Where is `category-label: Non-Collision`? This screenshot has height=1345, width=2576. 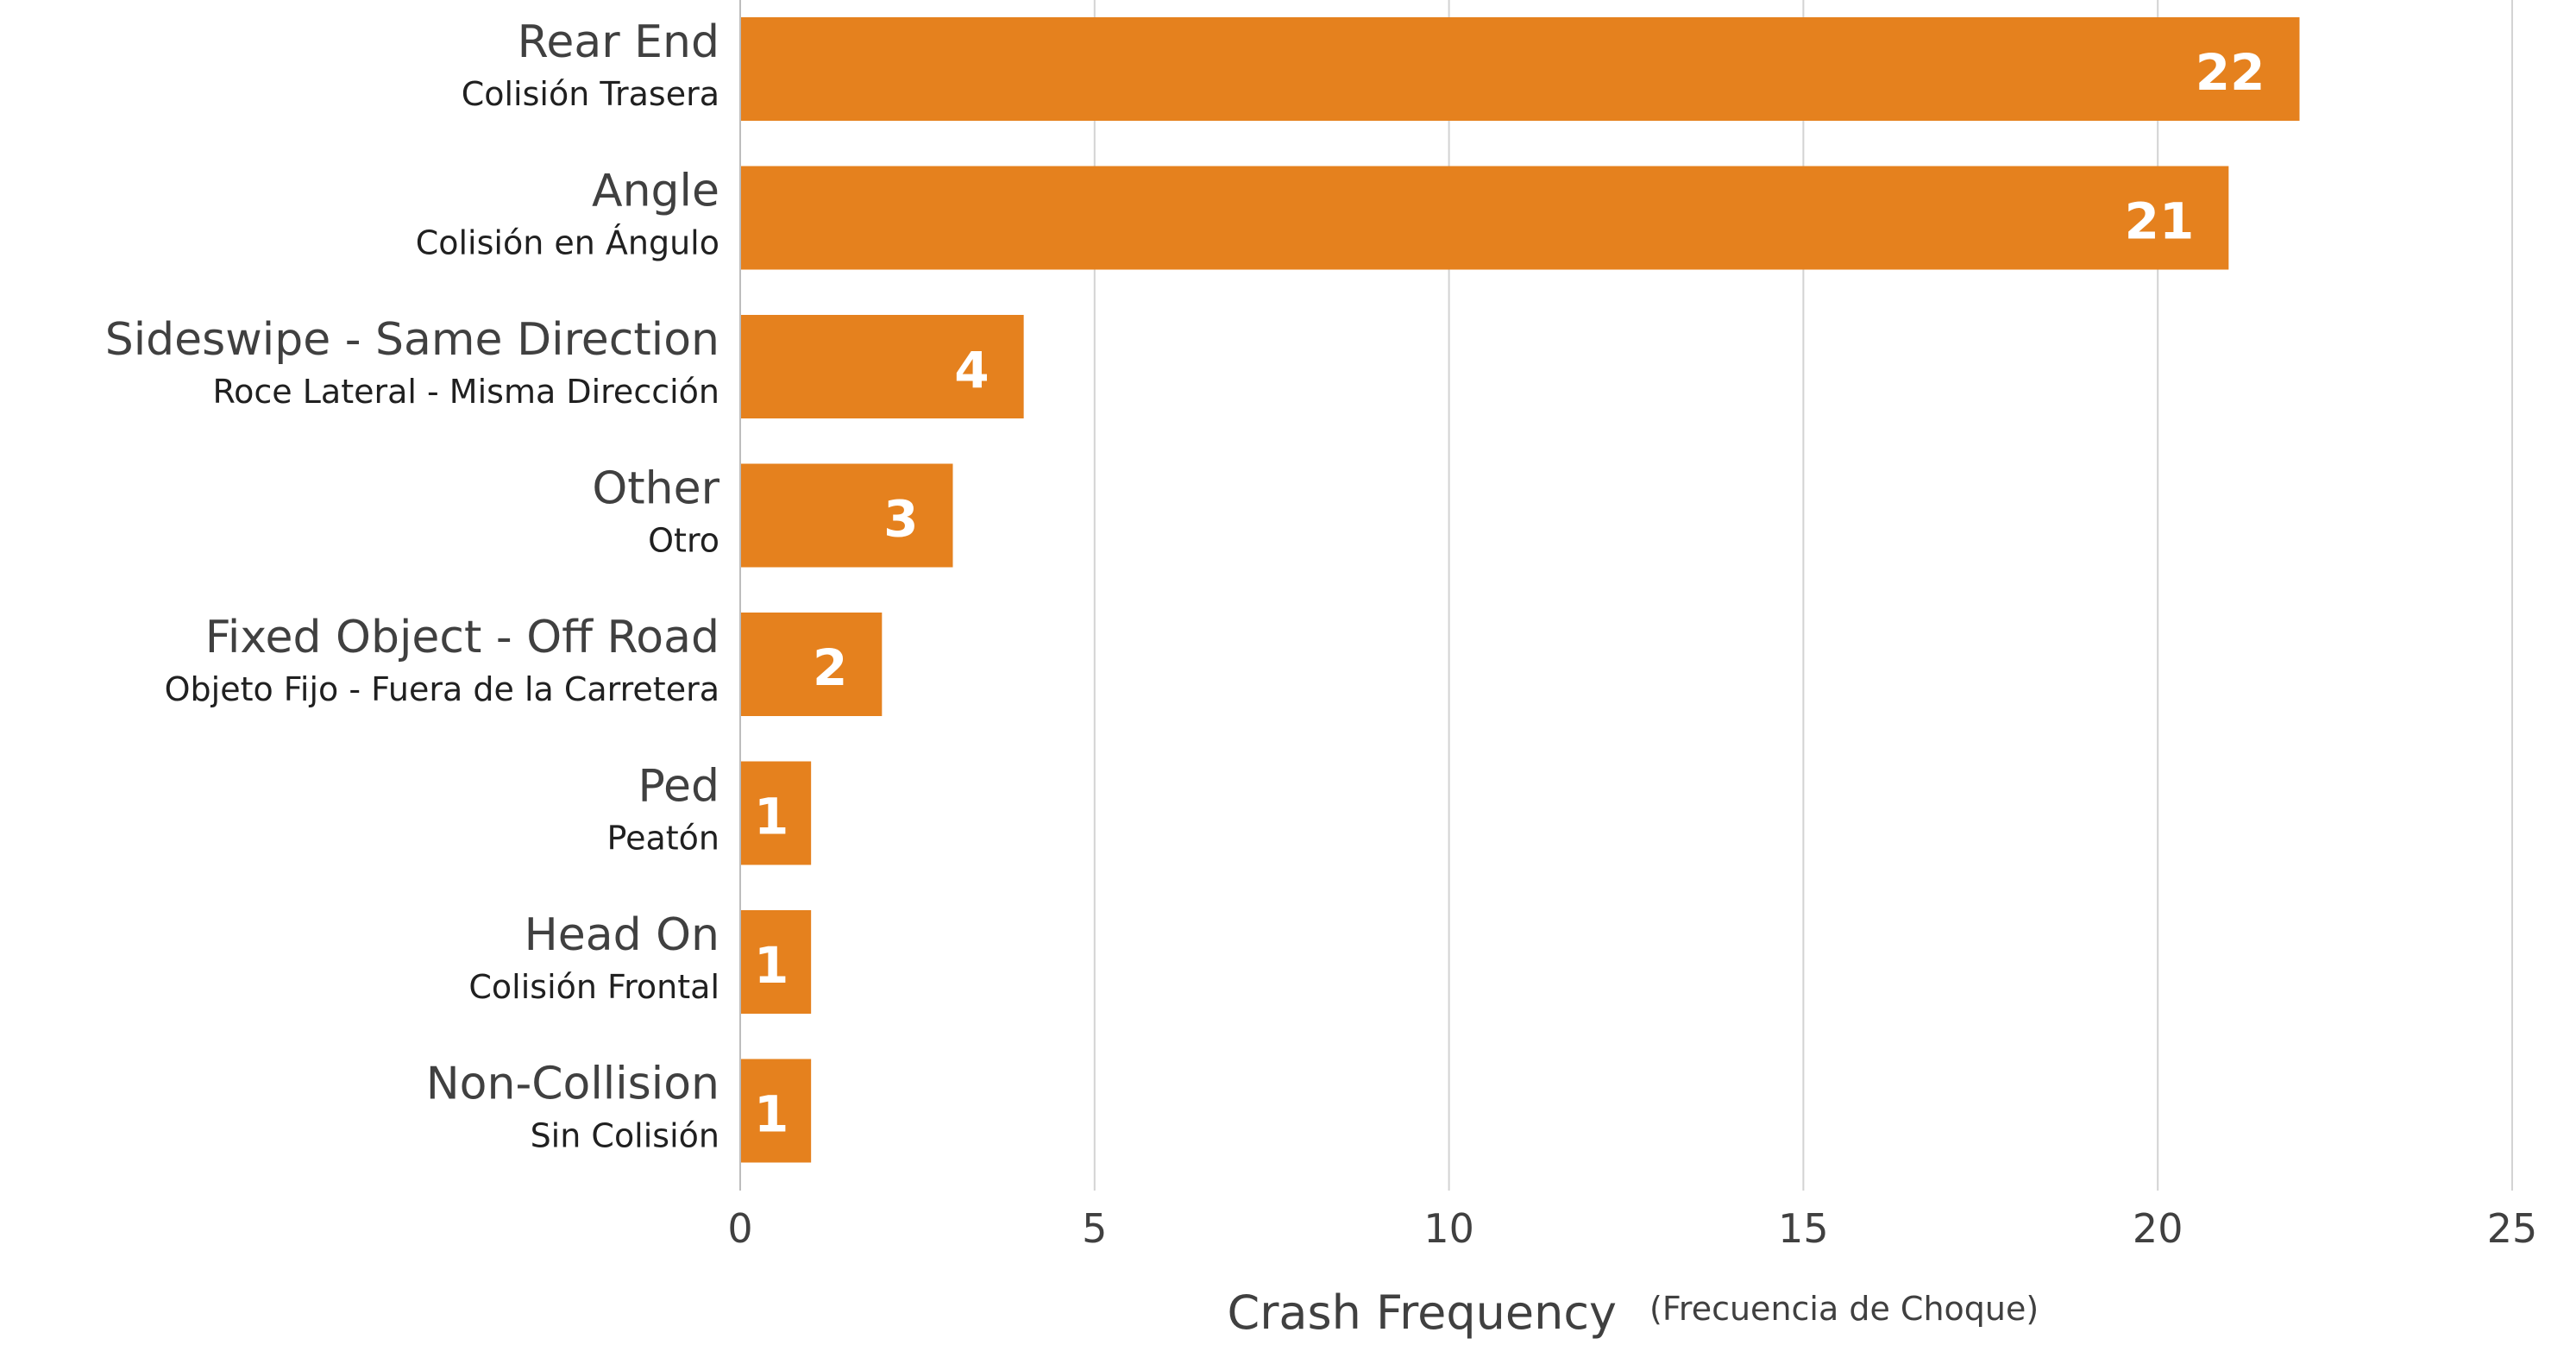
category-label: Non-Collision is located at coordinates (572, 1084).